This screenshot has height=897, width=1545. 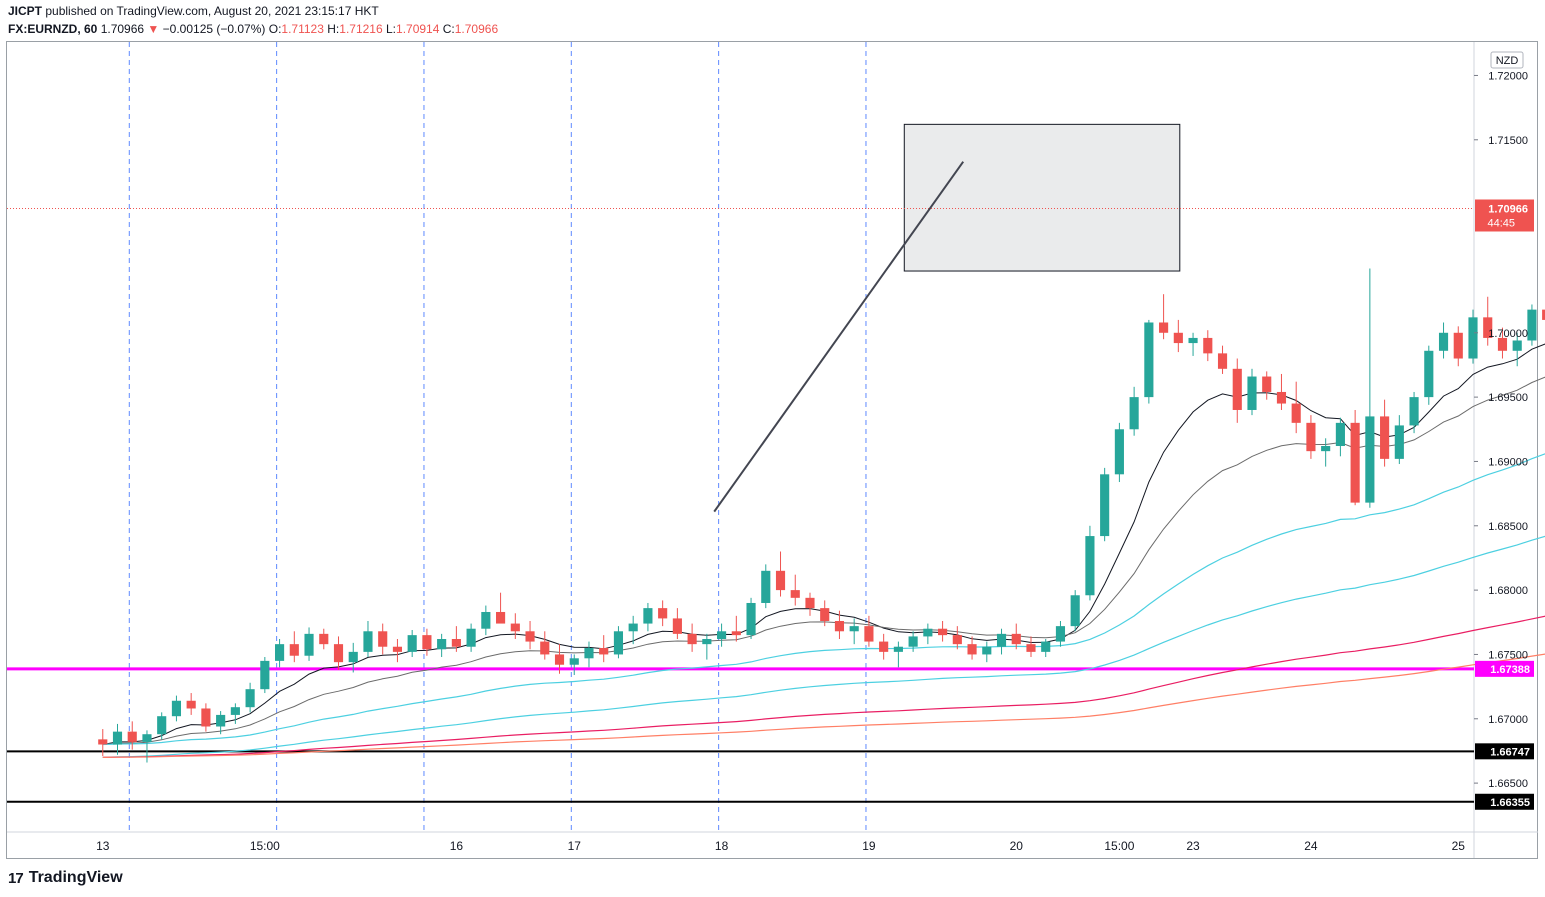 What do you see at coordinates (1508, 720) in the screenshot?
I see `price-tick-label: 1.67000` at bounding box center [1508, 720].